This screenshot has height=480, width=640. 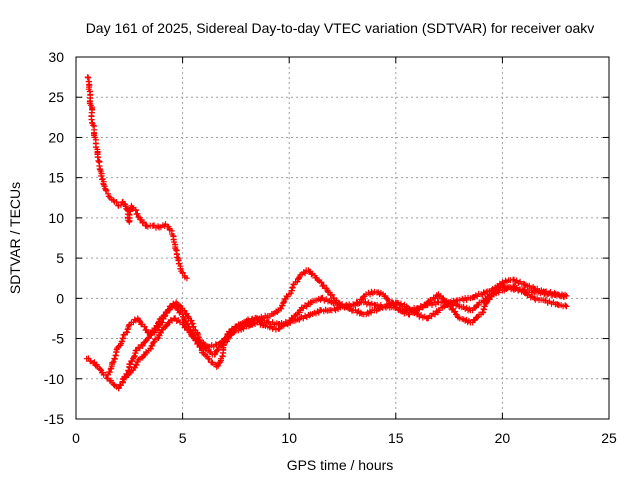 What do you see at coordinates (503, 438) in the screenshot?
I see `x-tick-label: 20` at bounding box center [503, 438].